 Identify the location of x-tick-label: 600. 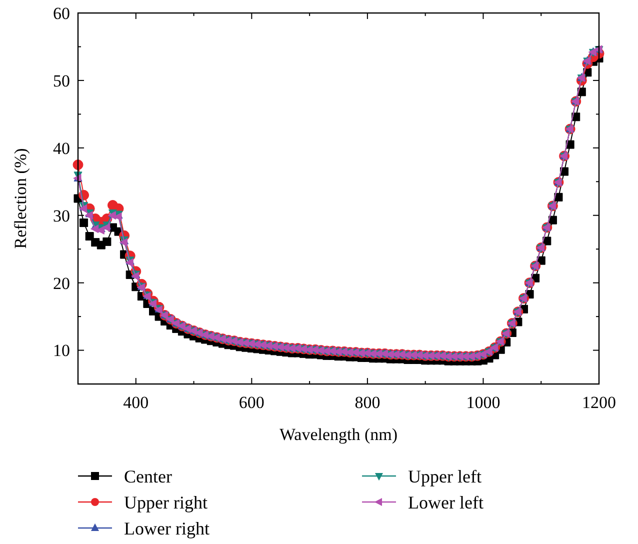
(251, 402).